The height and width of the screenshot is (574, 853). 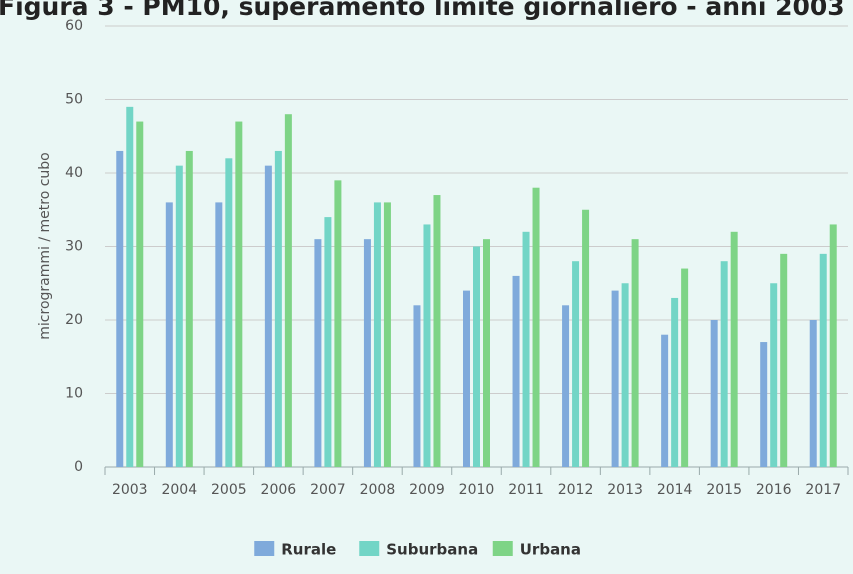 I want to click on x-tick-label: 2013, so click(x=625, y=490).